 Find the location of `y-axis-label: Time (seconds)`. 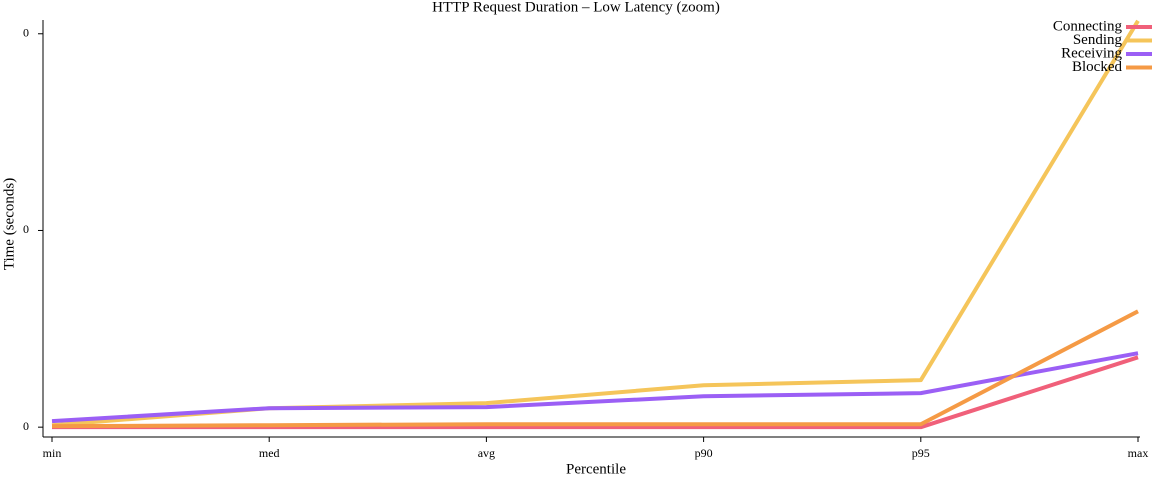

y-axis-label: Time (seconds) is located at coordinates (9, 224).